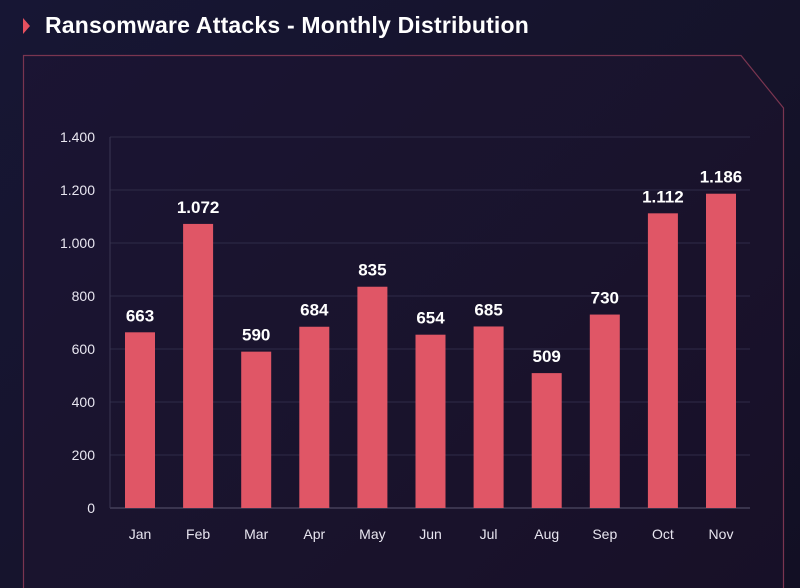 The image size is (800, 588). What do you see at coordinates (604, 534) in the screenshot?
I see `x-tick-label: Sep` at bounding box center [604, 534].